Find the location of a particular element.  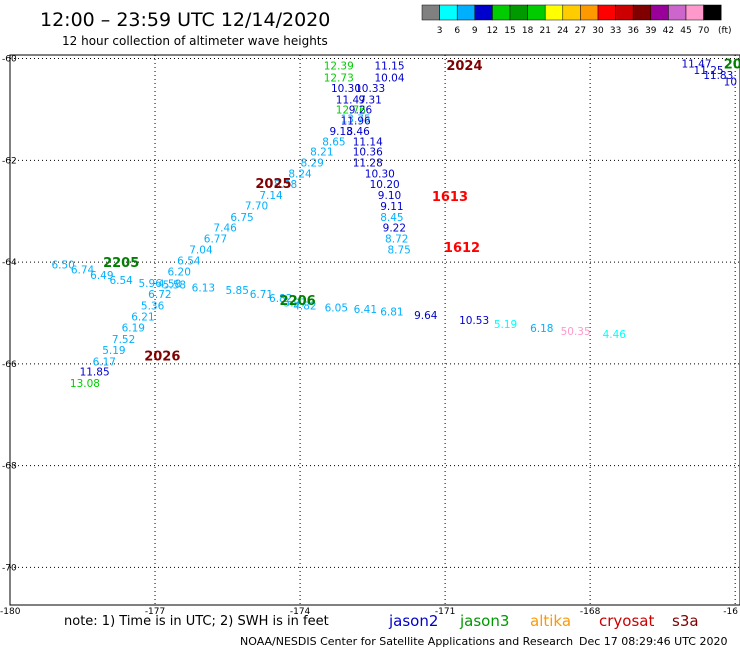

track-id-label: 1613 is located at coordinates (450, 197).